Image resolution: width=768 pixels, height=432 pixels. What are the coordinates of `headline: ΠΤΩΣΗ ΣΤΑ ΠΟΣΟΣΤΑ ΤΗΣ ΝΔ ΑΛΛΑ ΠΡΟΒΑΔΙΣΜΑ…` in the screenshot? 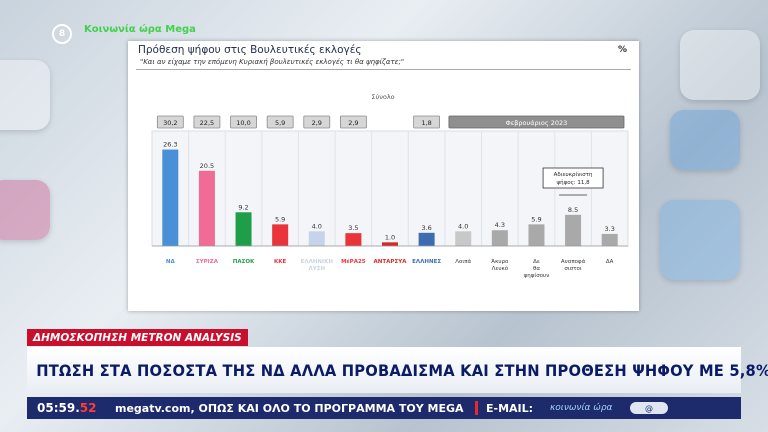 It's located at (402, 370).